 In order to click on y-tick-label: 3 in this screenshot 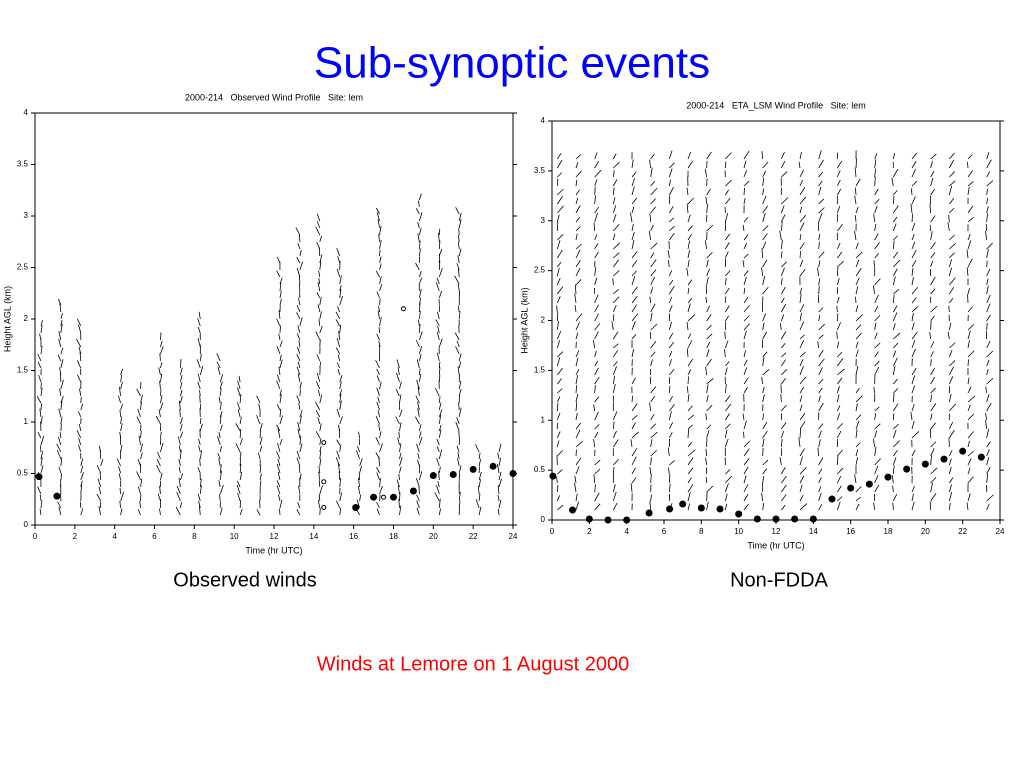, I will do `click(543, 220)`.